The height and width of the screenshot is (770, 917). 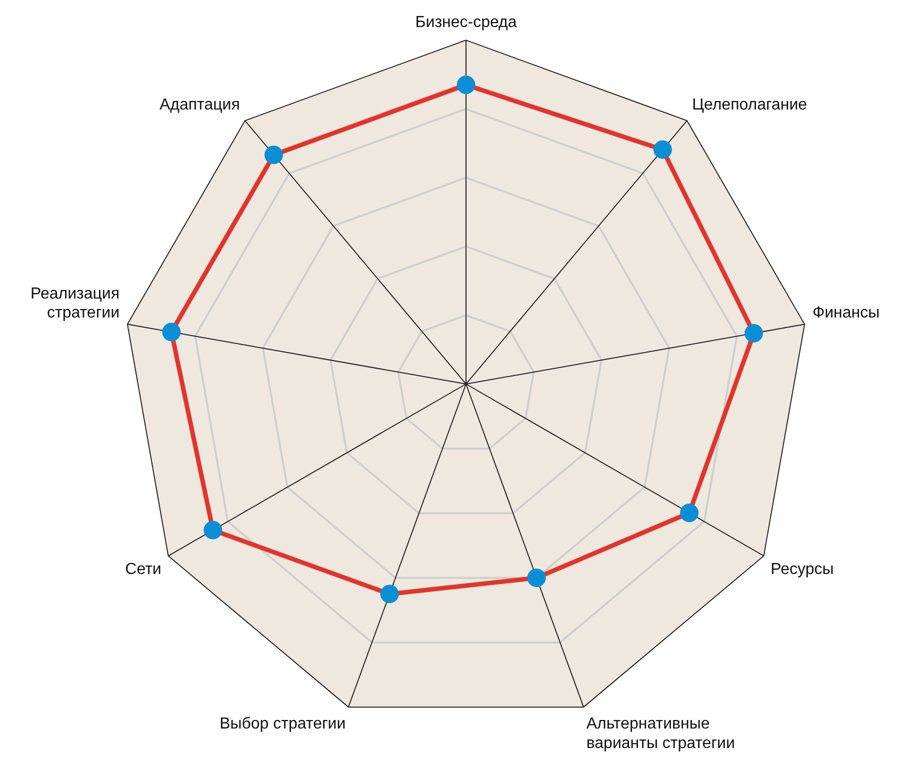 I want to click on spoke-label: Альтернативные варианты стратегии, so click(x=660, y=734).